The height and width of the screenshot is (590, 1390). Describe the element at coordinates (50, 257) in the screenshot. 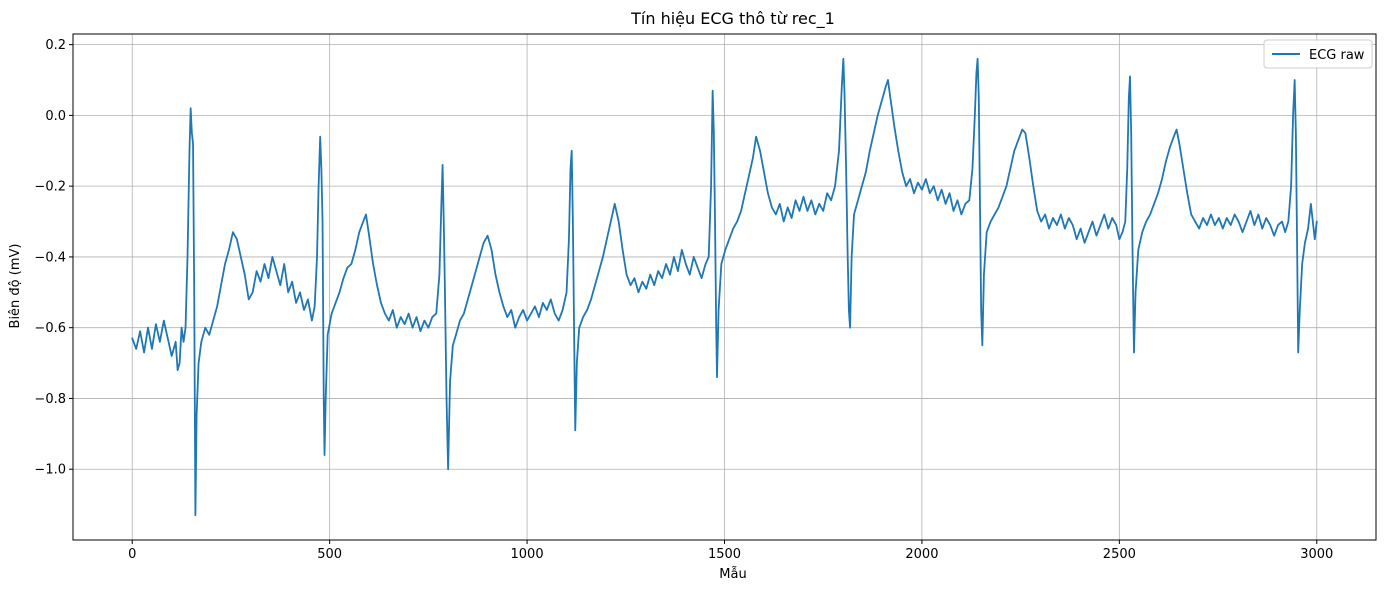

I see `y-tick-label: −0.4` at that location.